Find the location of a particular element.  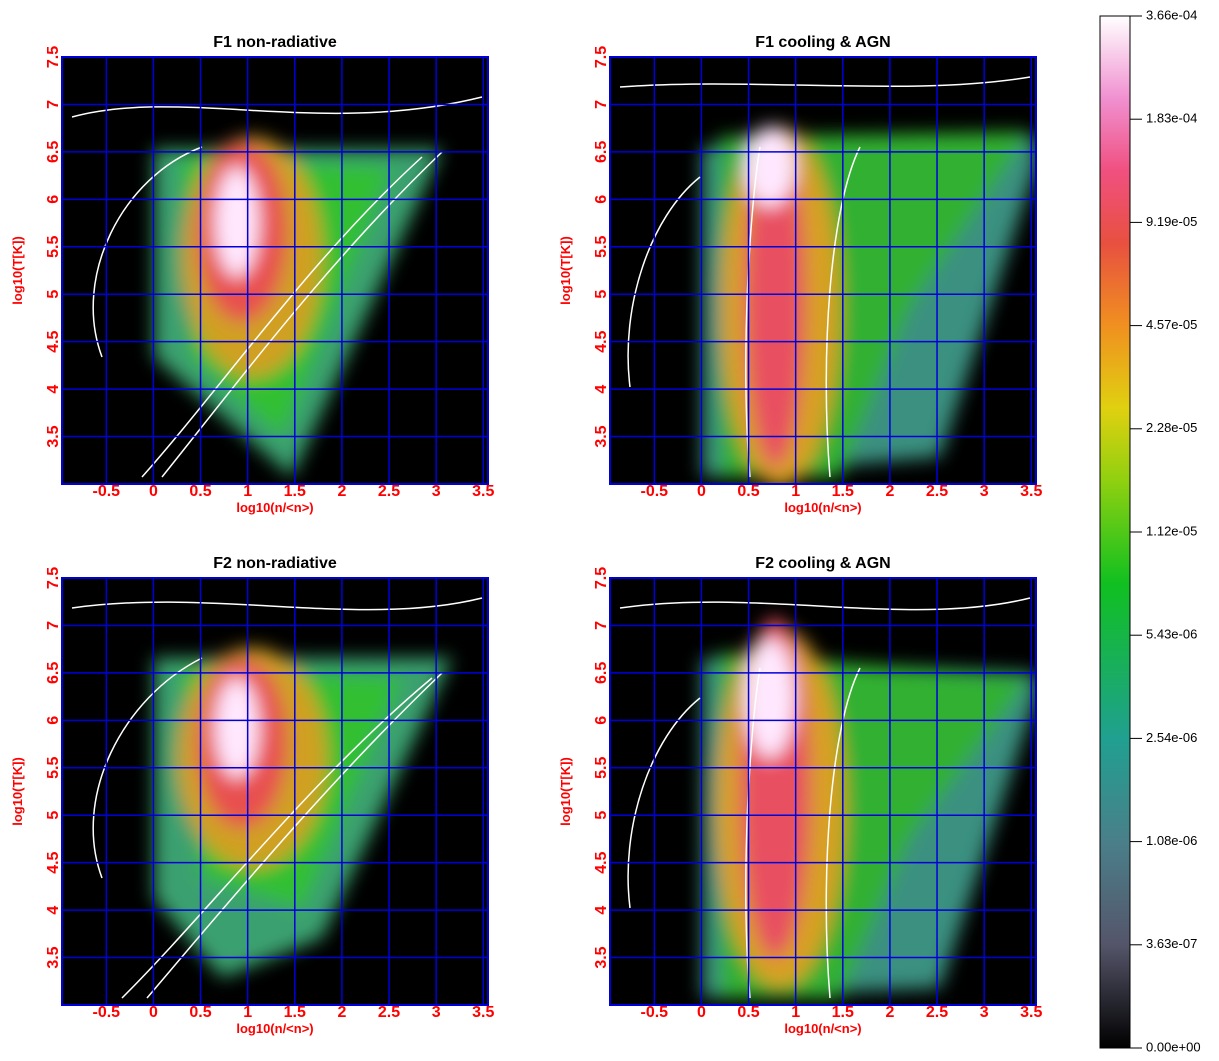

colorbar-tick-label: 2.54e-06 is located at coordinates (1171, 737).